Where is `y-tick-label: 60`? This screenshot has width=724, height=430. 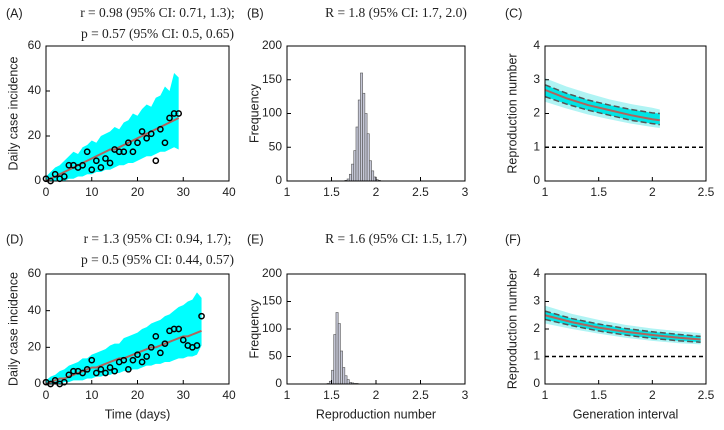 y-tick-label: 60 is located at coordinates (35, 45).